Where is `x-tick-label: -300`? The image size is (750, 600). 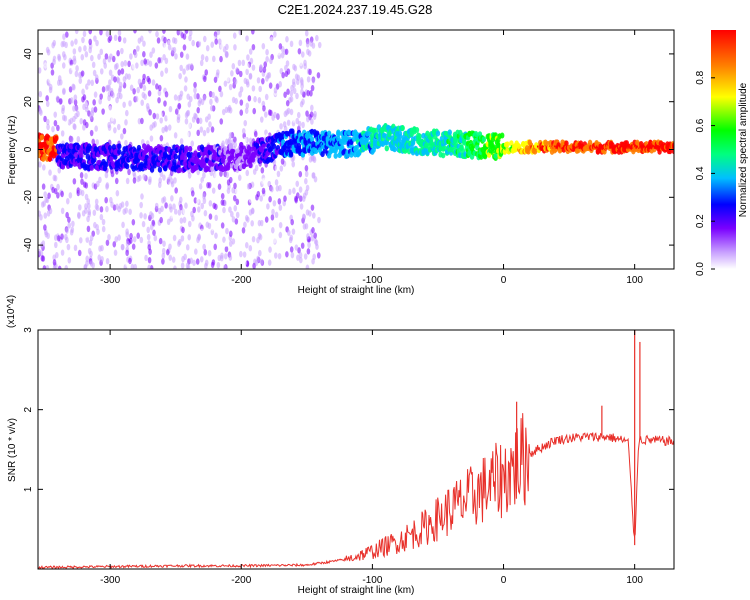 x-tick-label: -300 is located at coordinates (110, 280).